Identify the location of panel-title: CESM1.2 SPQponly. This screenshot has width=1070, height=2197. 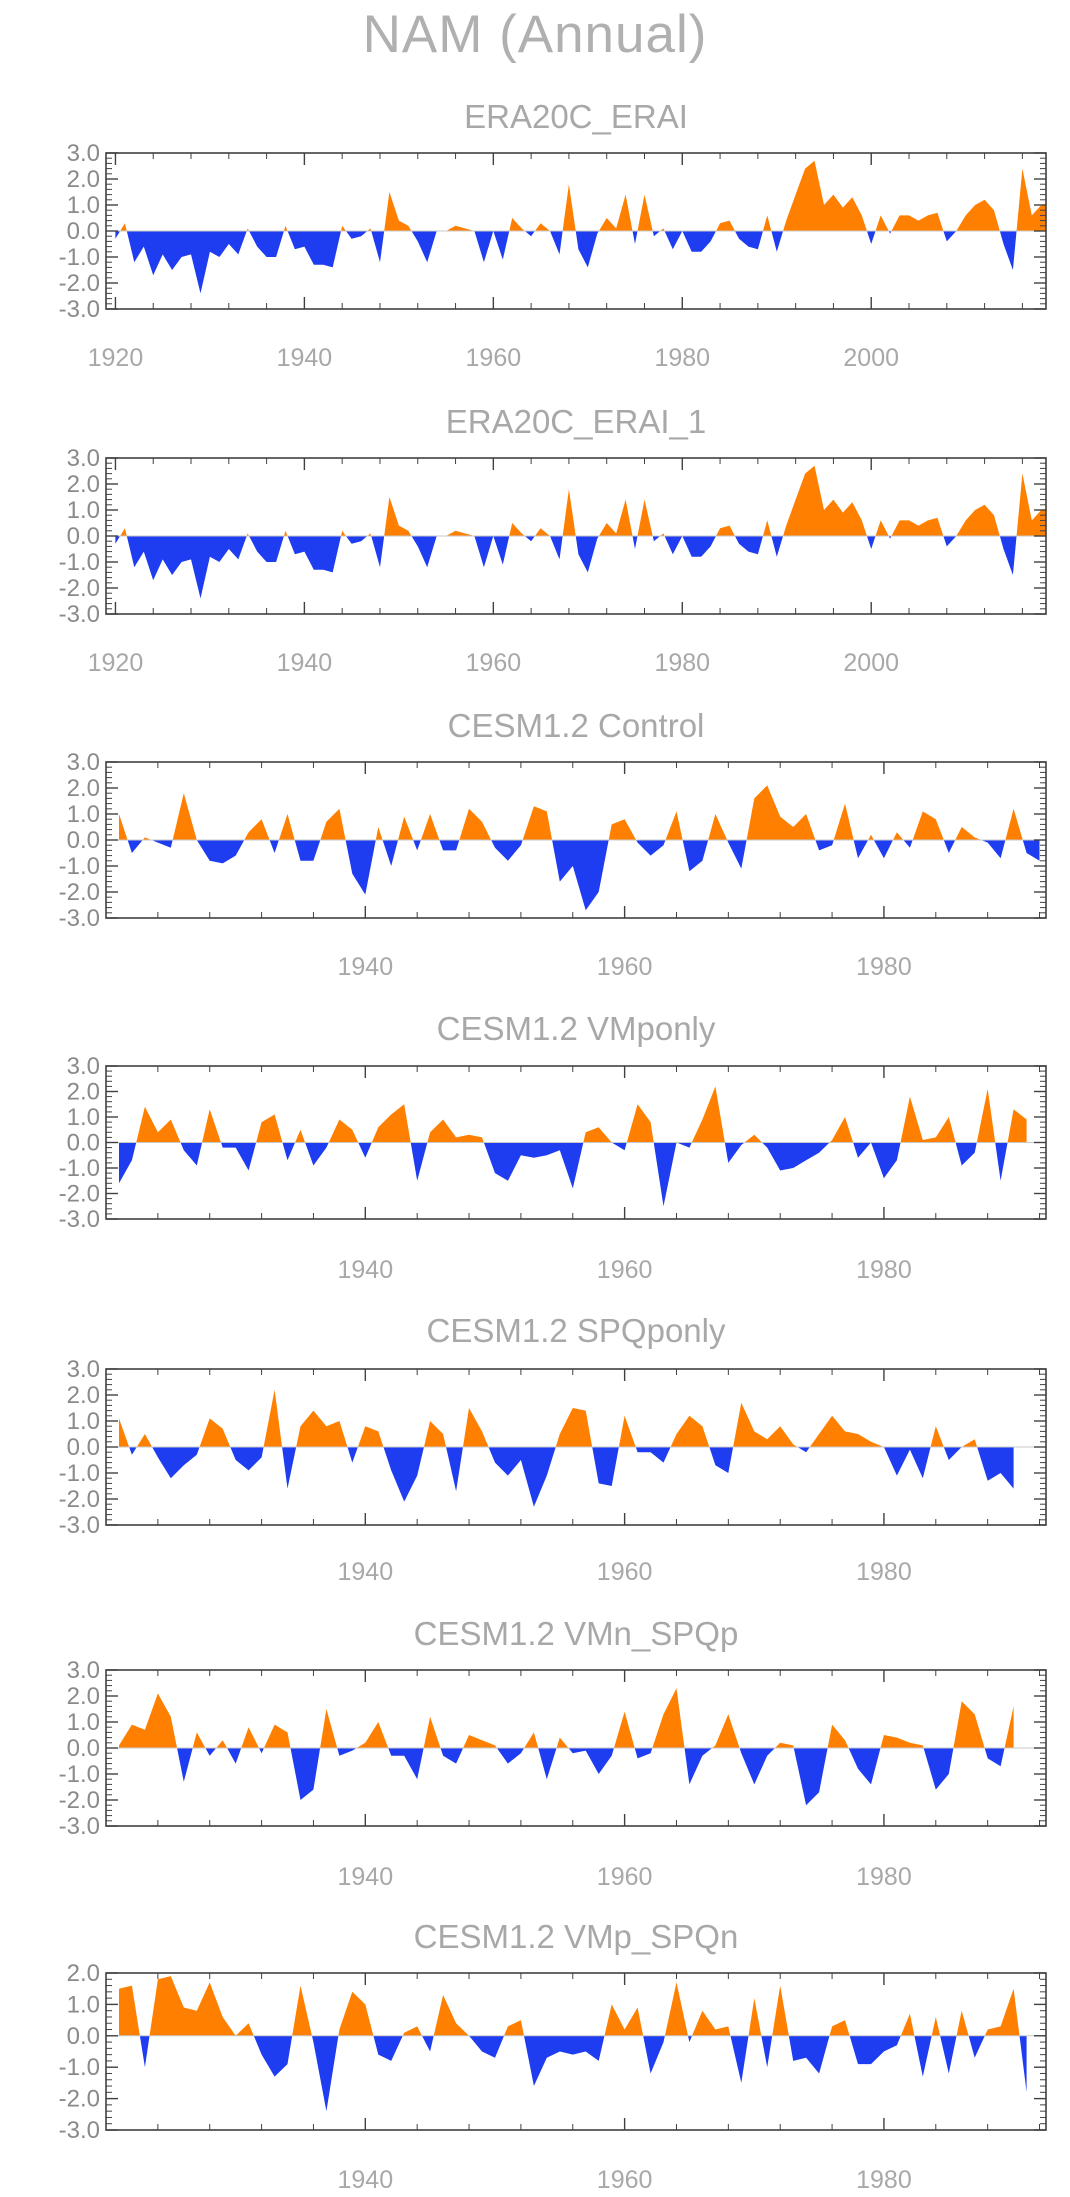
(576, 1330).